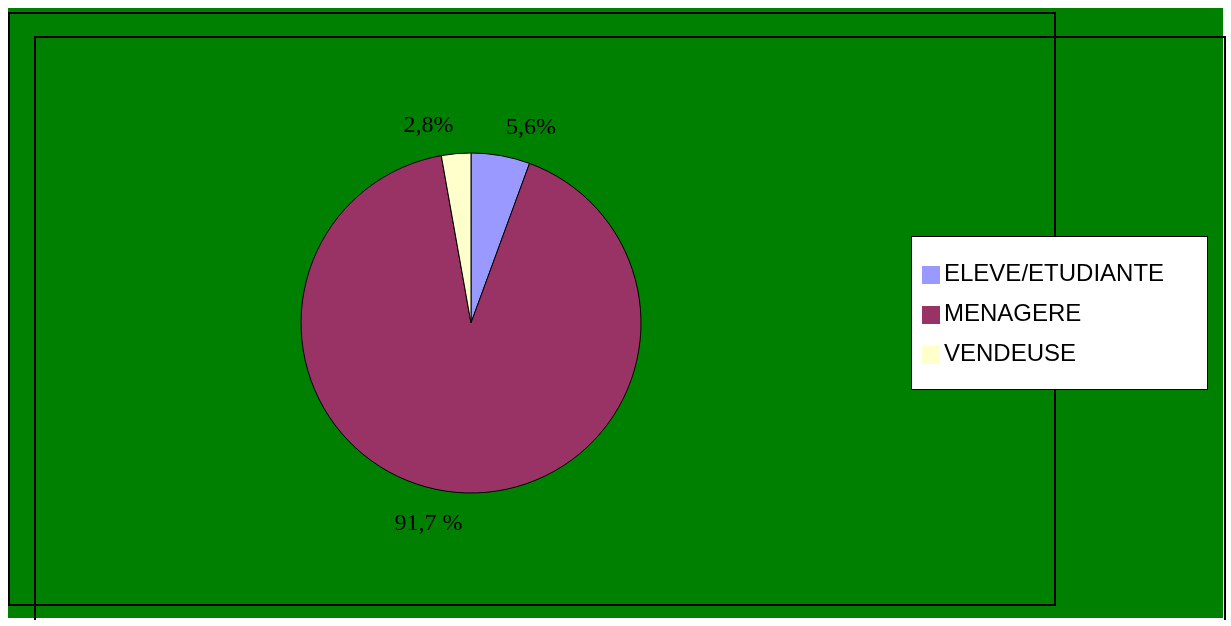 The width and height of the screenshot is (1231, 626). Describe the element at coordinates (1010, 352) in the screenshot. I see `legend-label: VENDEUSE` at that location.